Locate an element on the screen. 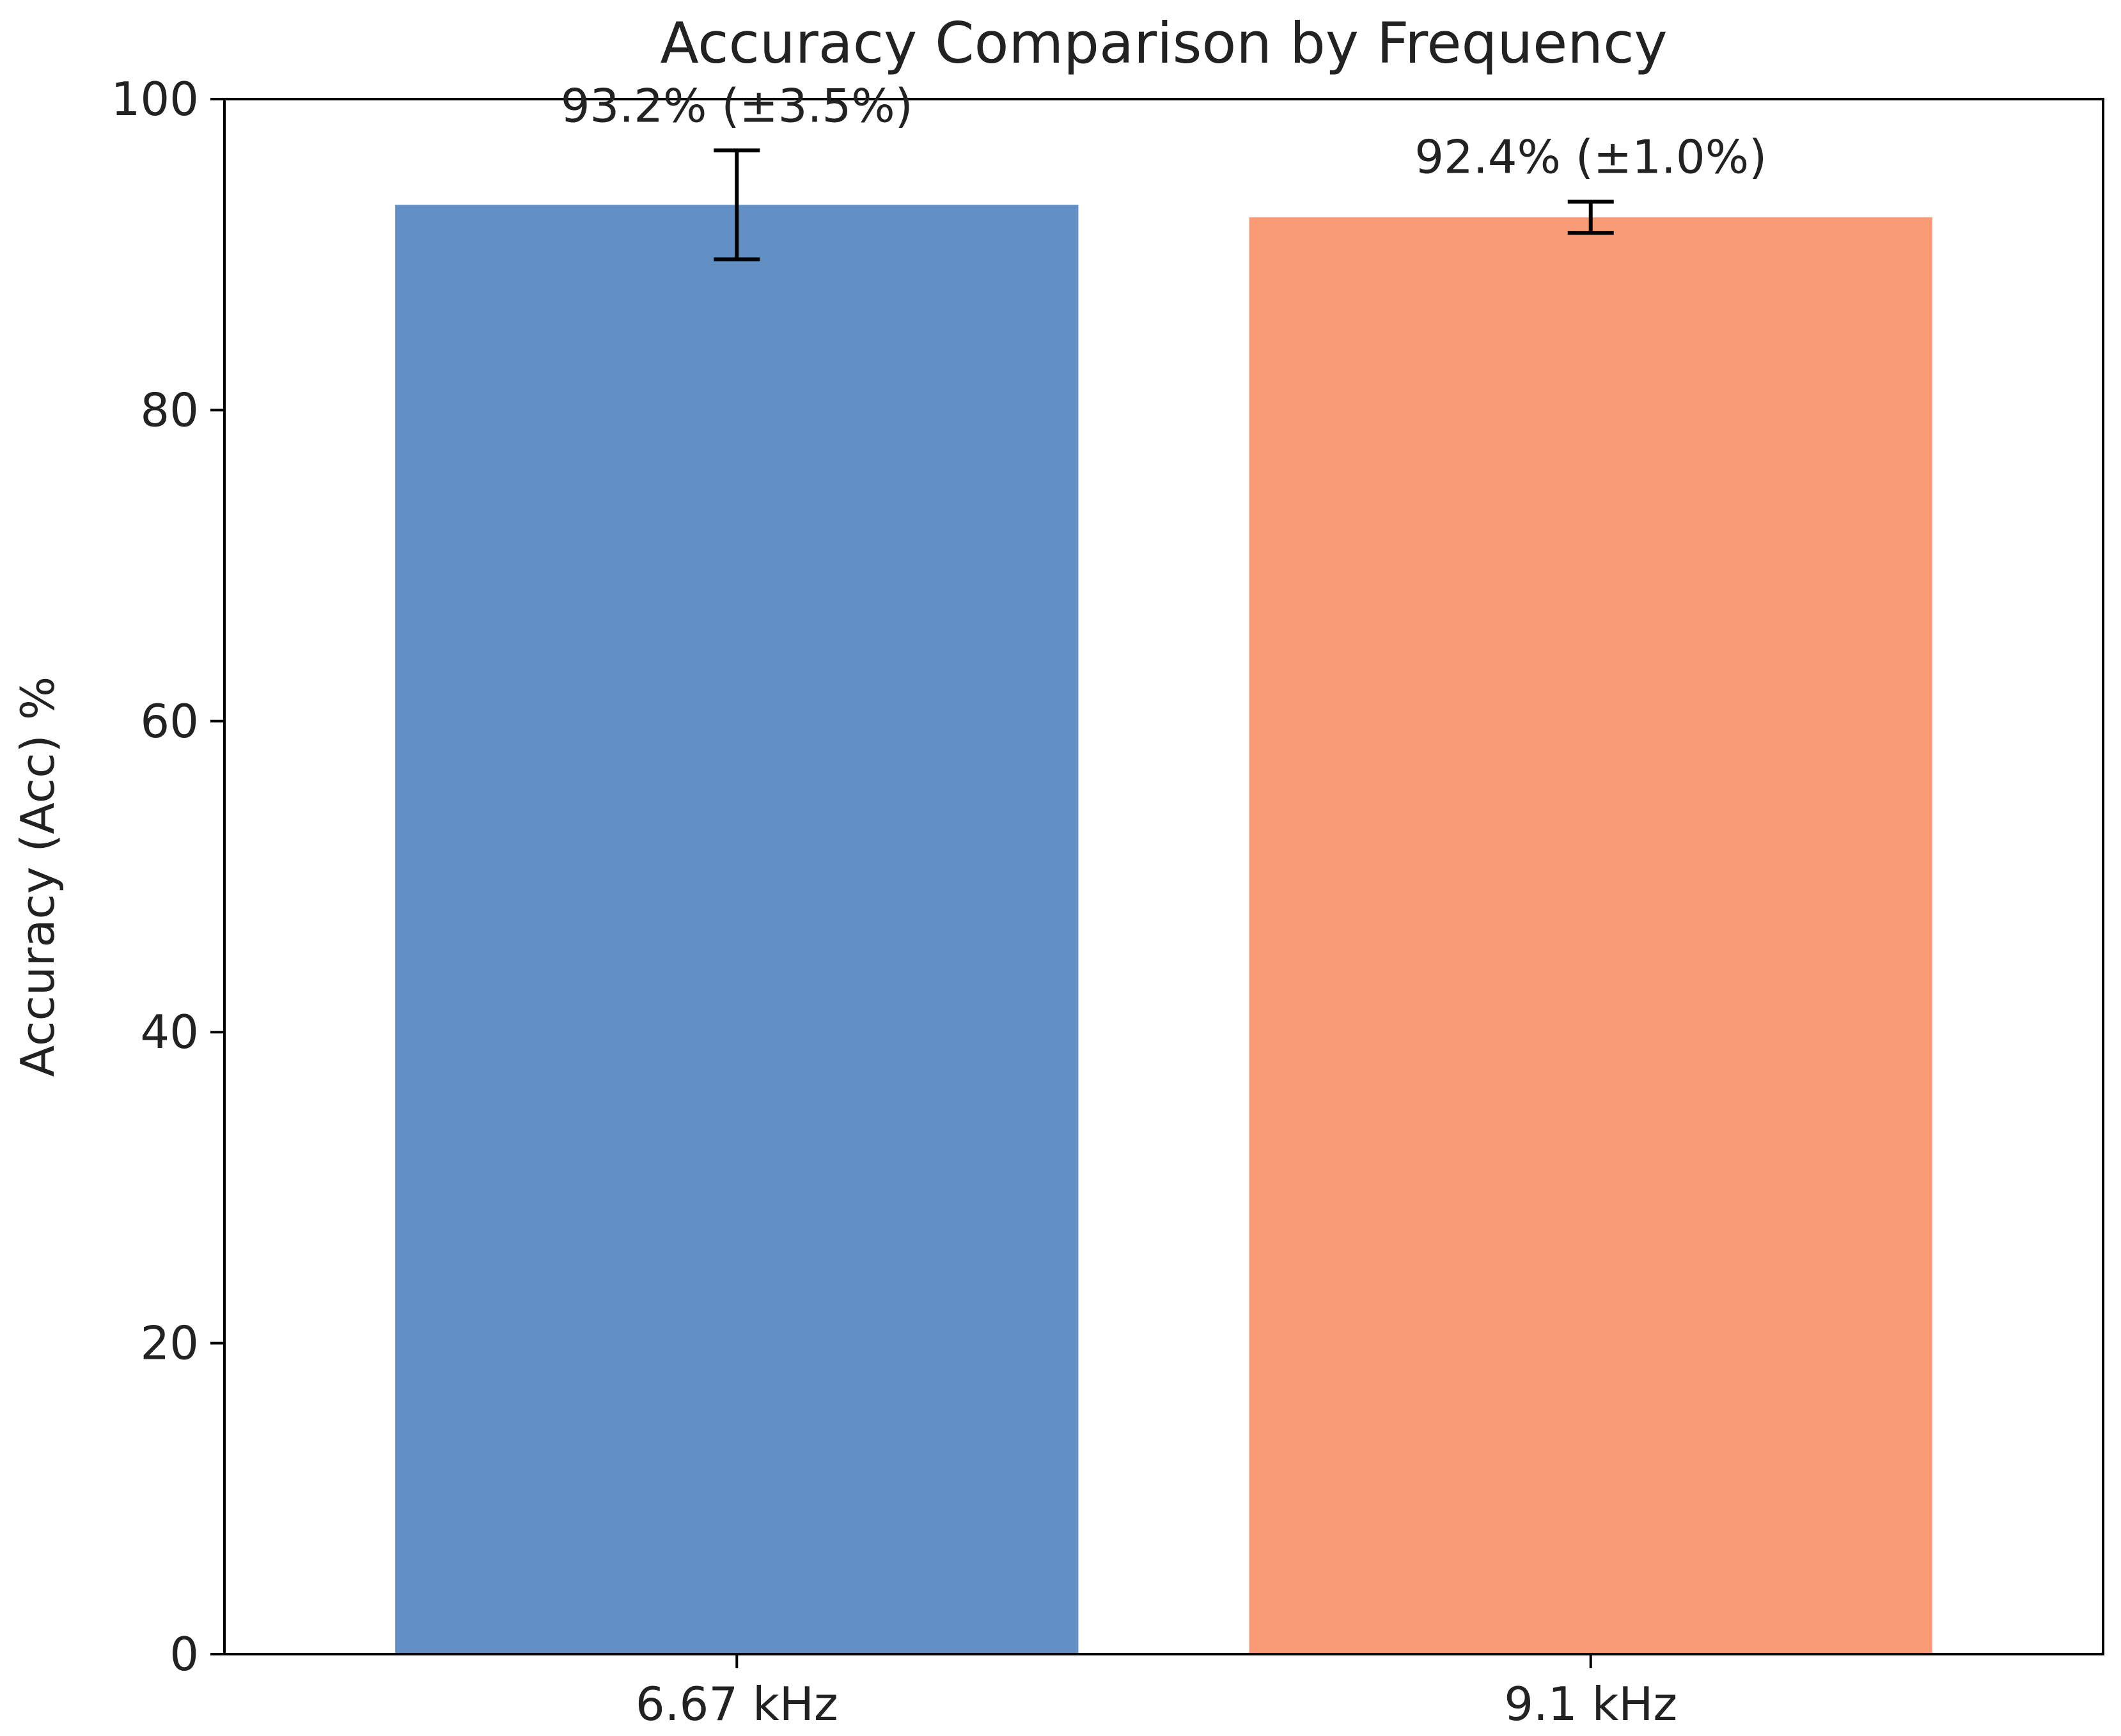 The height and width of the screenshot is (1736, 2121). y-tick-label-0: 0 is located at coordinates (184, 1654).